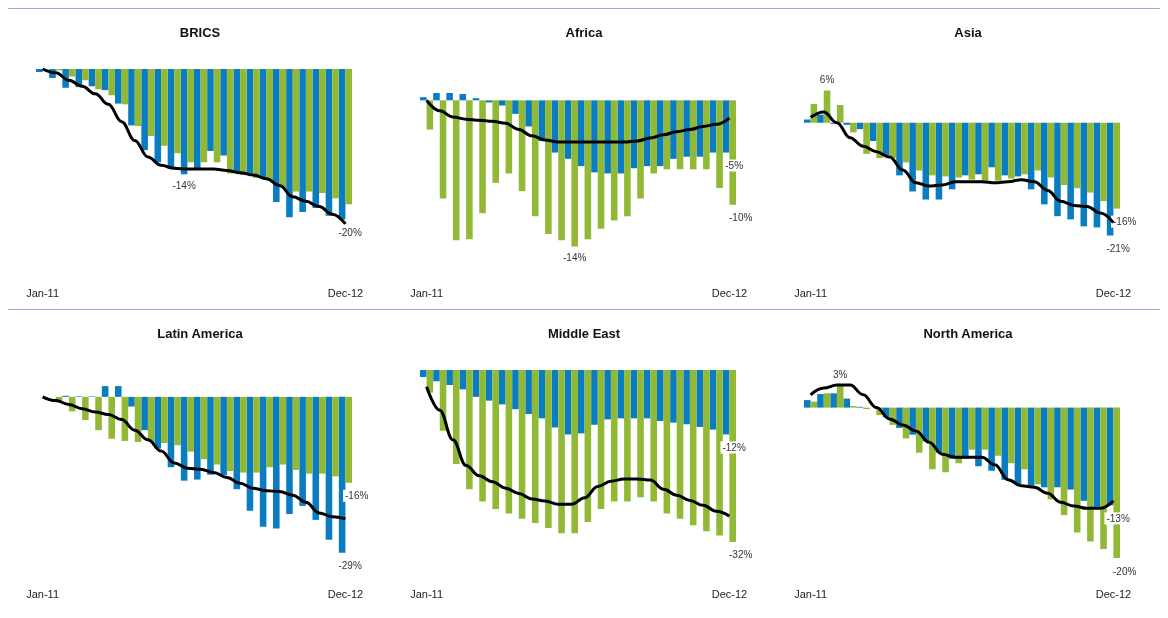 This screenshot has width=1168, height=618. Describe the element at coordinates (584, 333) in the screenshot. I see `chart-title: Middle East` at that location.